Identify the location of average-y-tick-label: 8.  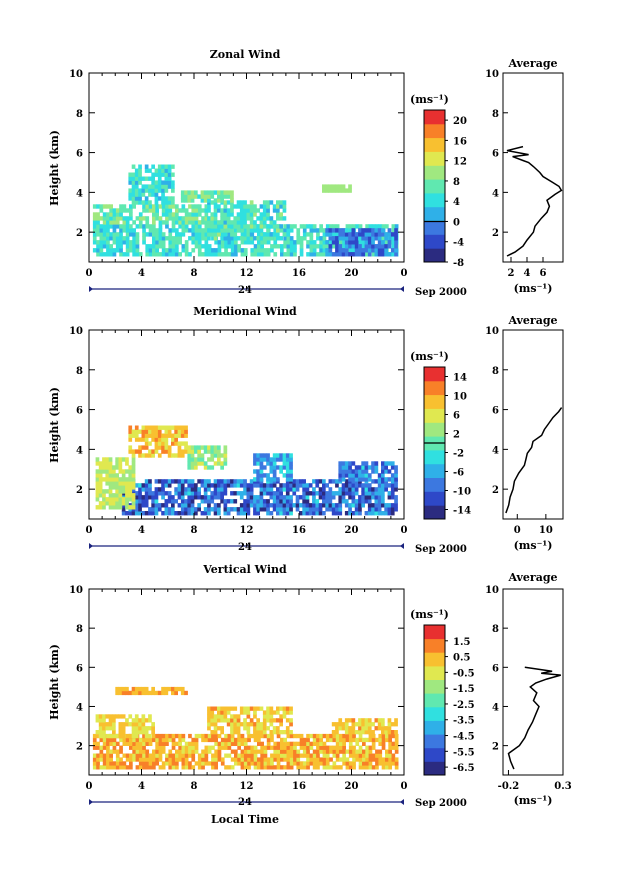
(495, 371).